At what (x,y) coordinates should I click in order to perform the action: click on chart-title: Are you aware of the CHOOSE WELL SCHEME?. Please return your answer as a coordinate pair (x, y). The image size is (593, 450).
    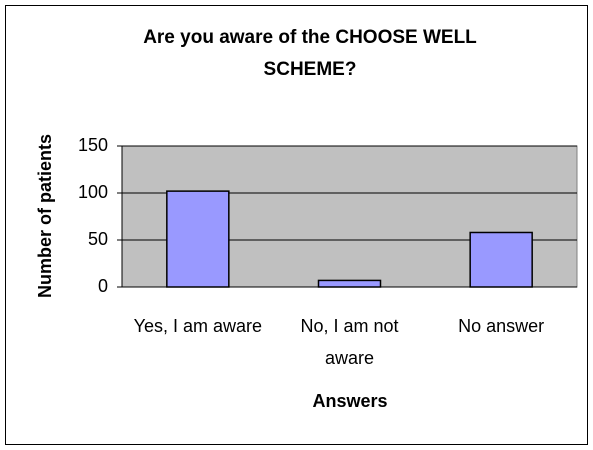
    Looking at the image, I should click on (310, 53).